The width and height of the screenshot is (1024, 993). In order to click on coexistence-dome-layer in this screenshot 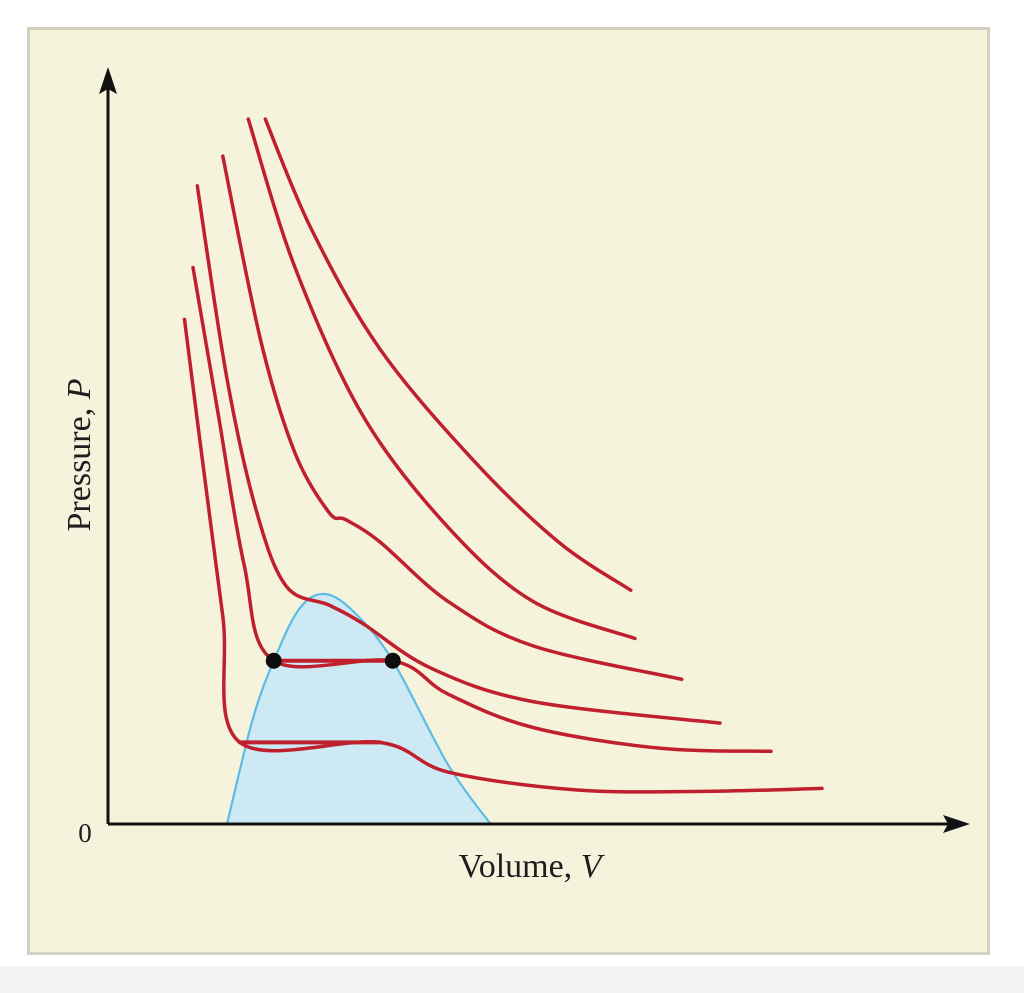, I will do `click(358, 708)`.